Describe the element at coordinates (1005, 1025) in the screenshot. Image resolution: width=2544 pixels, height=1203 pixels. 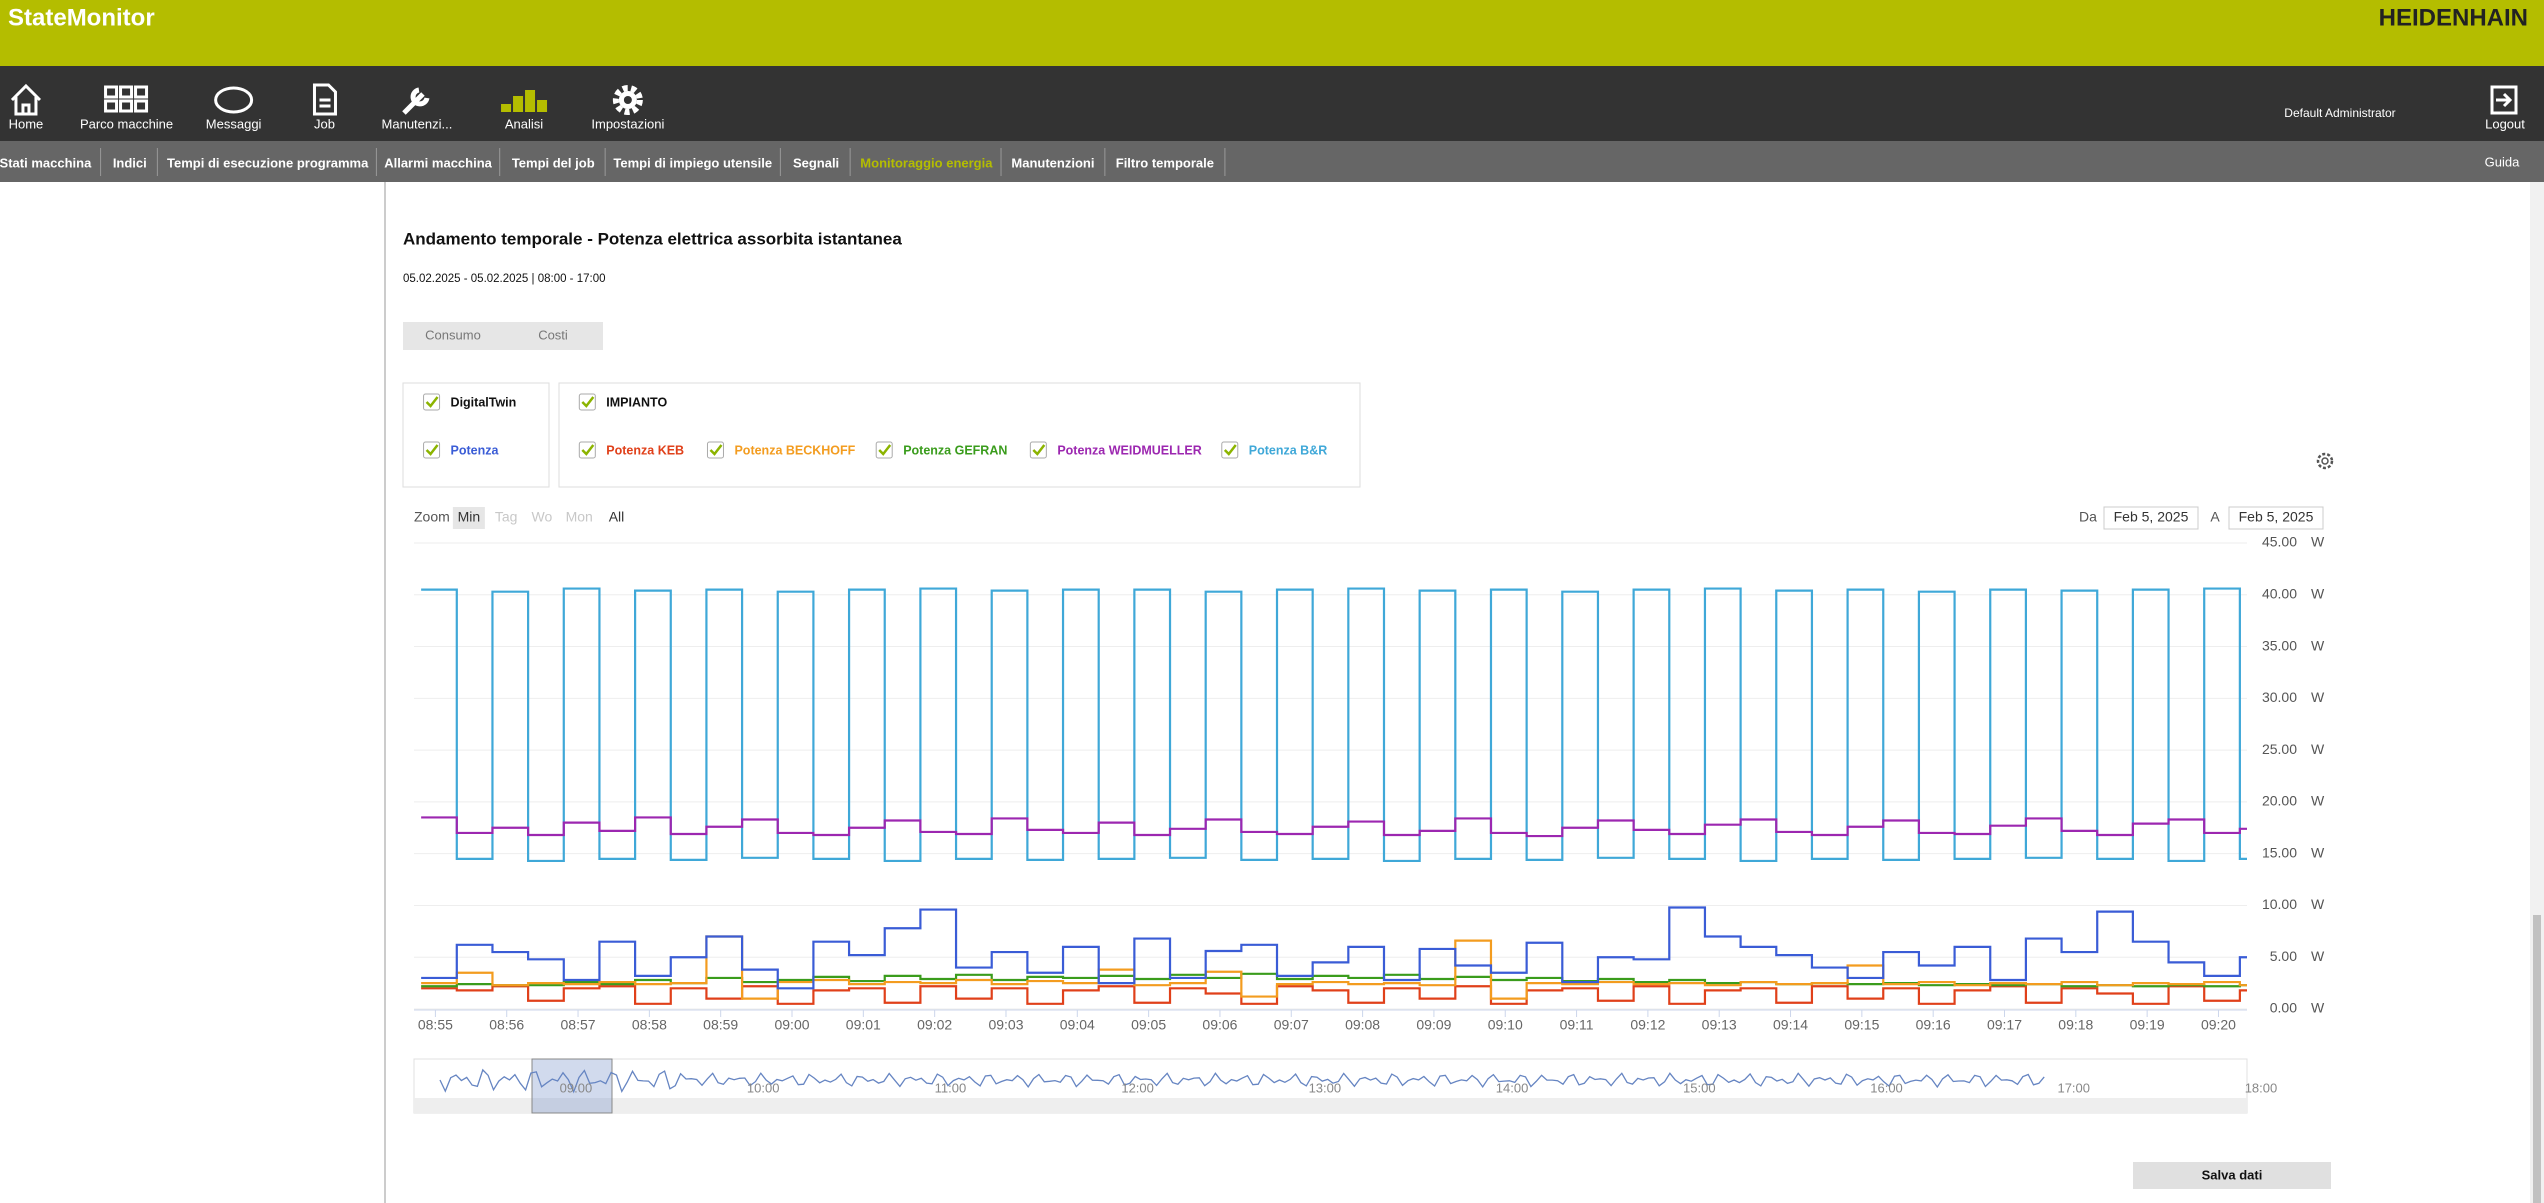
I see `x-tick-label: 09:03` at that location.